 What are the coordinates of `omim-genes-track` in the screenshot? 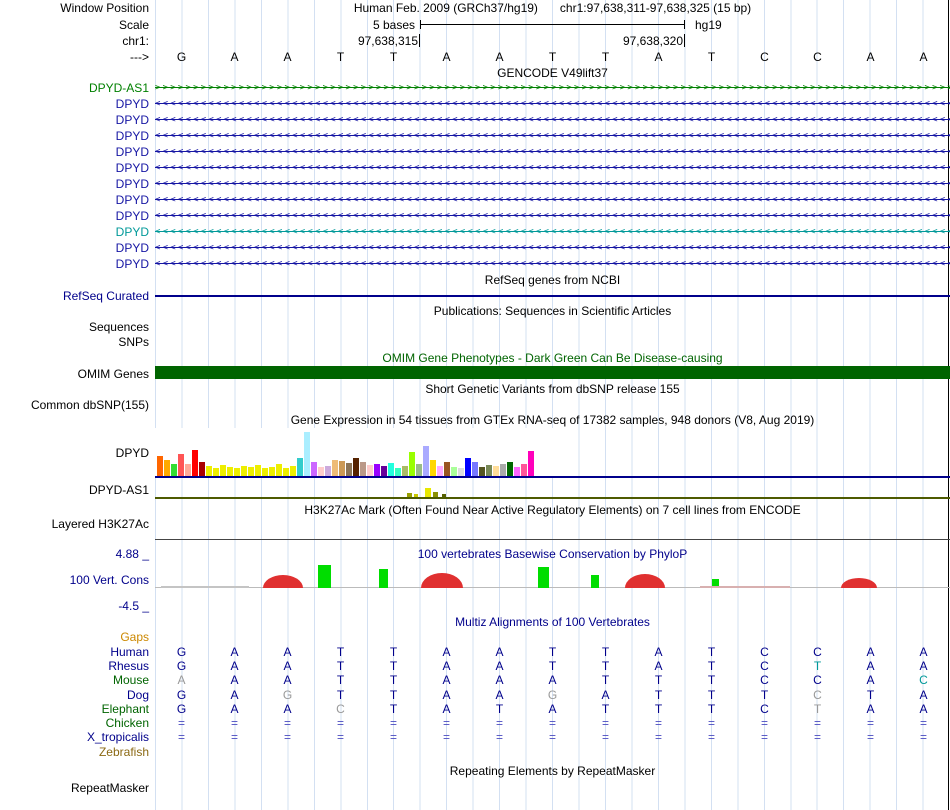 It's located at (552, 373).